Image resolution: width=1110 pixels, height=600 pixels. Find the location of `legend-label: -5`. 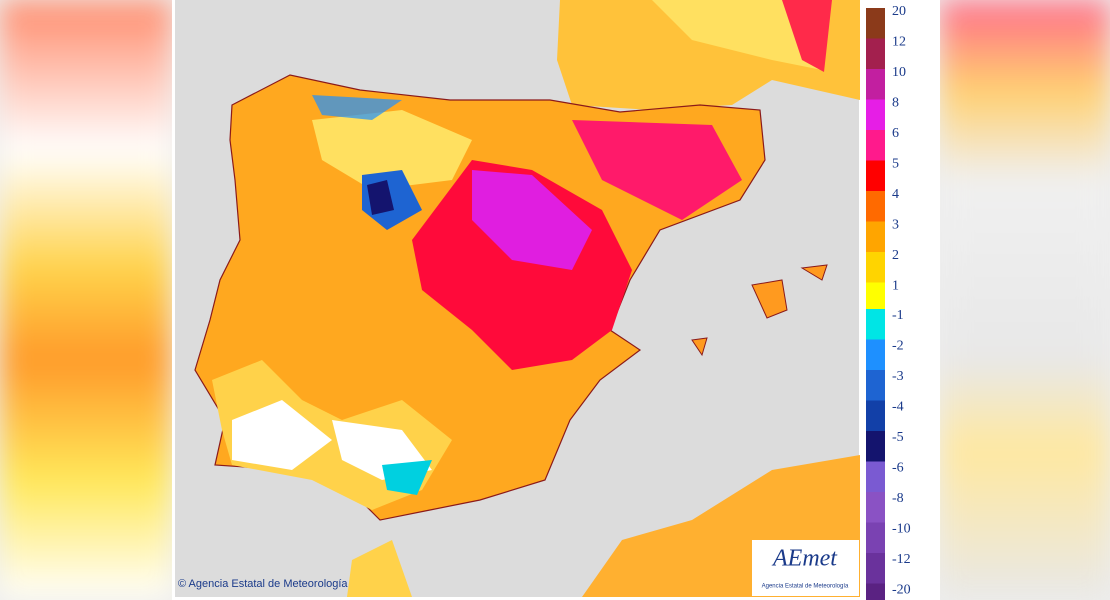

legend-label: -5 is located at coordinates (898, 437).